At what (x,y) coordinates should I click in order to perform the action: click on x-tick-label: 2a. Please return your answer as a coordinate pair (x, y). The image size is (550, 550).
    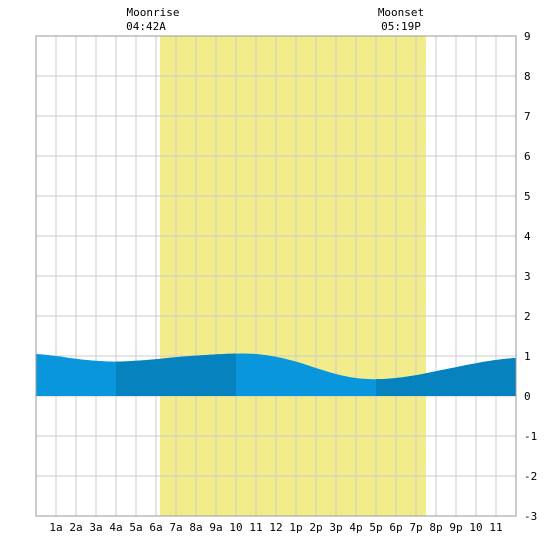
    Looking at the image, I should click on (75, 527).